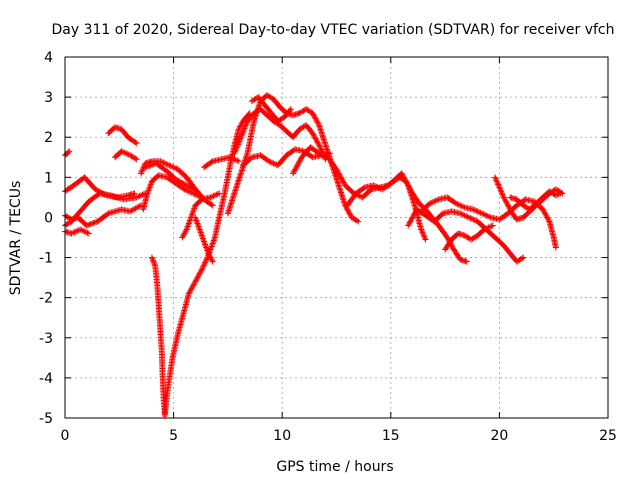 The image size is (640, 480). I want to click on x-tick-label: 15, so click(391, 436).